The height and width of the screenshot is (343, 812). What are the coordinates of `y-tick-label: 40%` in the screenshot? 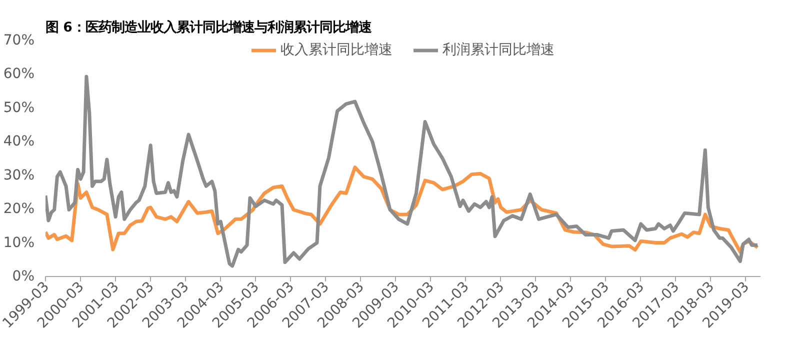 It's located at (19, 142).